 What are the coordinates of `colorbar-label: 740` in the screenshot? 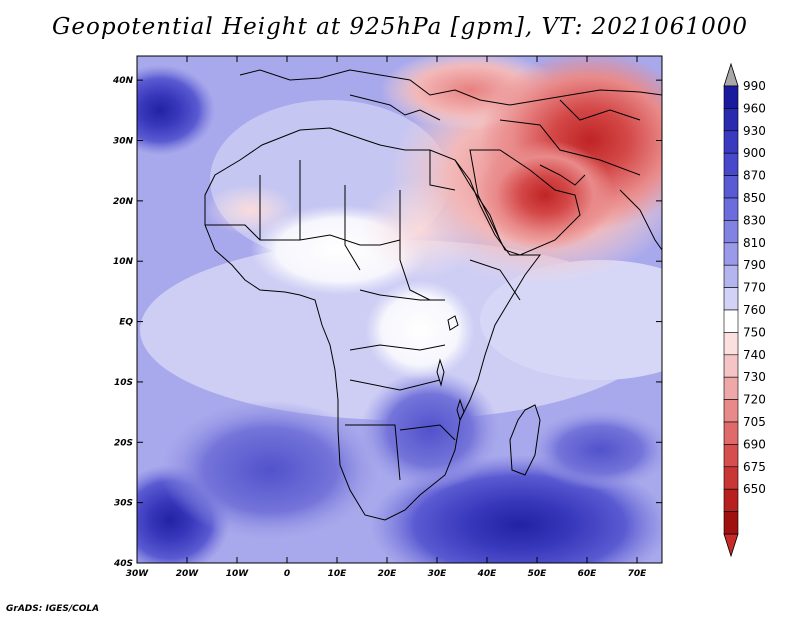 It's located at (754, 355).